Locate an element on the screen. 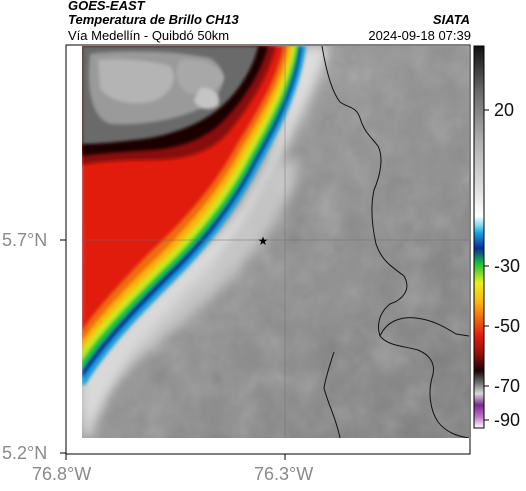 This screenshot has width=526, height=491. lat-label-bottom: 5.2°N is located at coordinates (25, 453).